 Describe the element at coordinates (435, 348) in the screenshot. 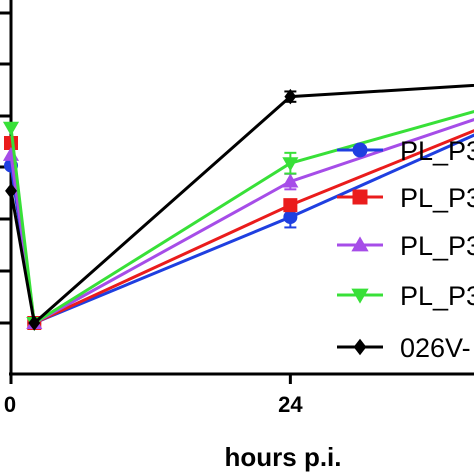

I see `legend-label: 026V-` at that location.